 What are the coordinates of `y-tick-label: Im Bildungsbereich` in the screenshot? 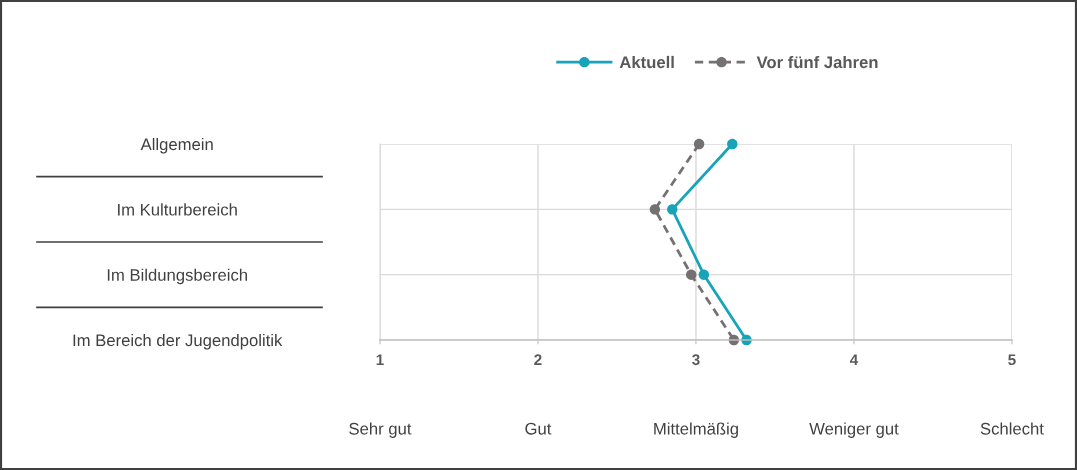 It's located at (177, 276).